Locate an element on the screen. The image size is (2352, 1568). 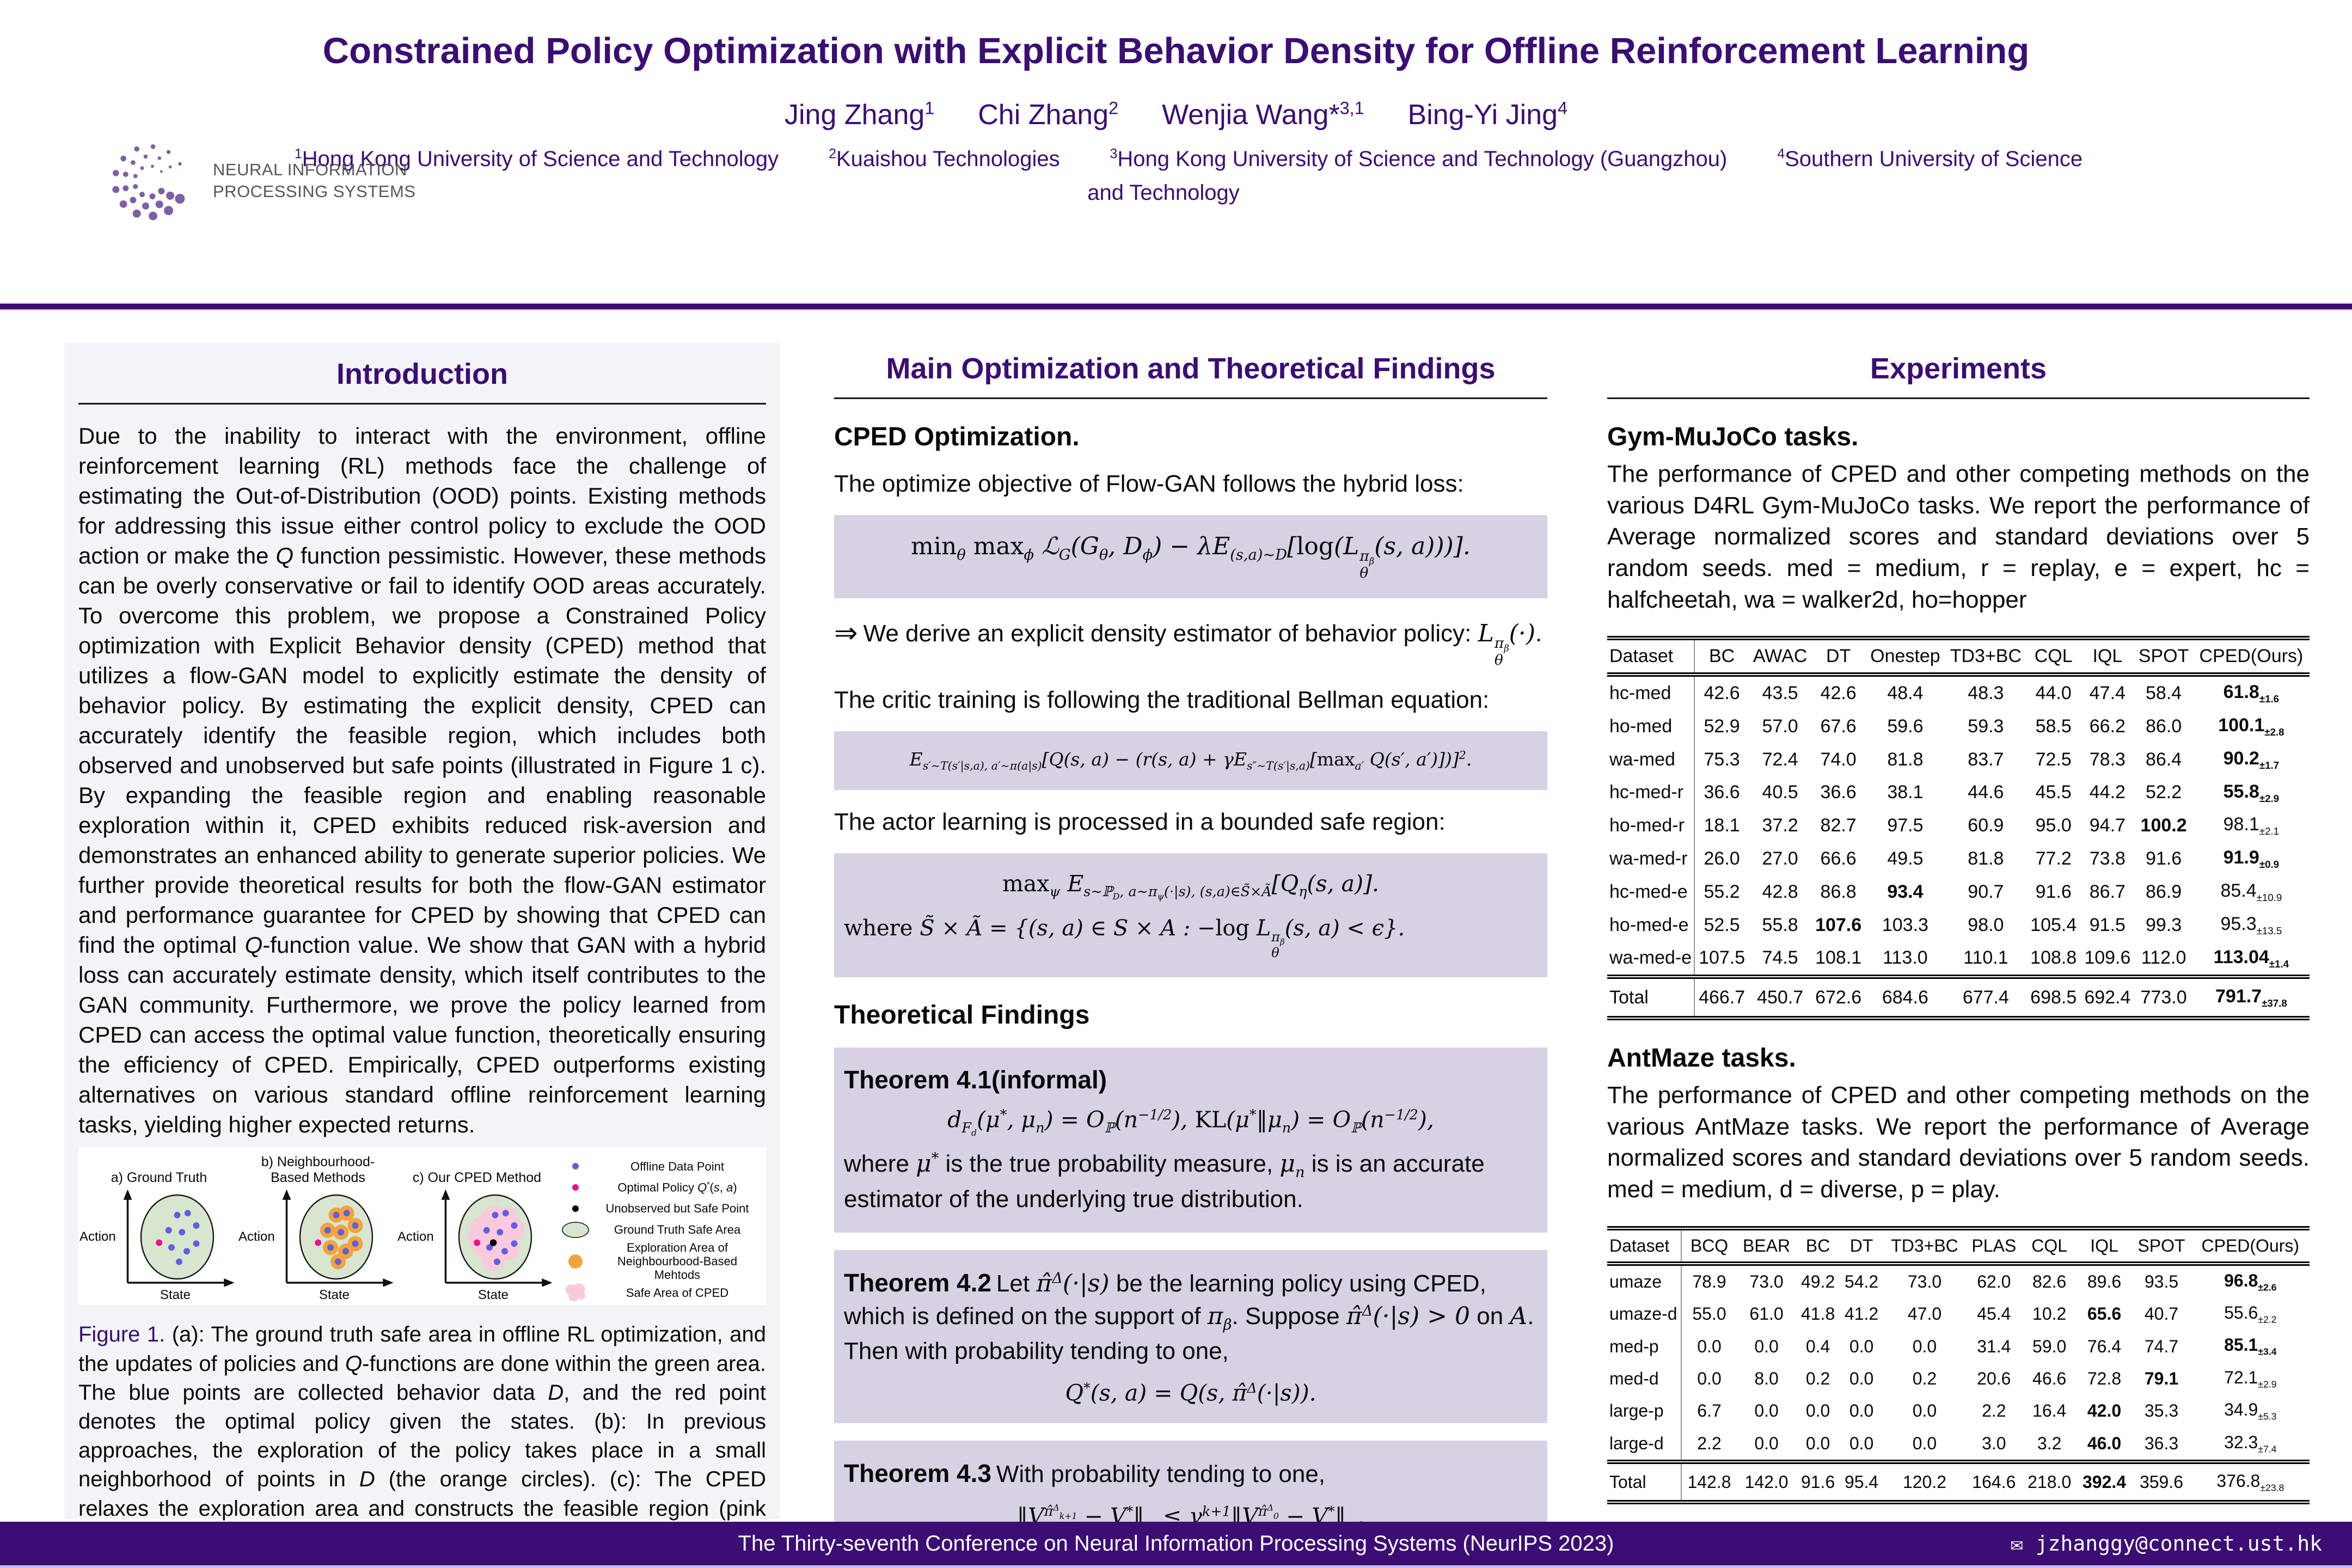
score-cell: 95.4 is located at coordinates (1862, 1481).